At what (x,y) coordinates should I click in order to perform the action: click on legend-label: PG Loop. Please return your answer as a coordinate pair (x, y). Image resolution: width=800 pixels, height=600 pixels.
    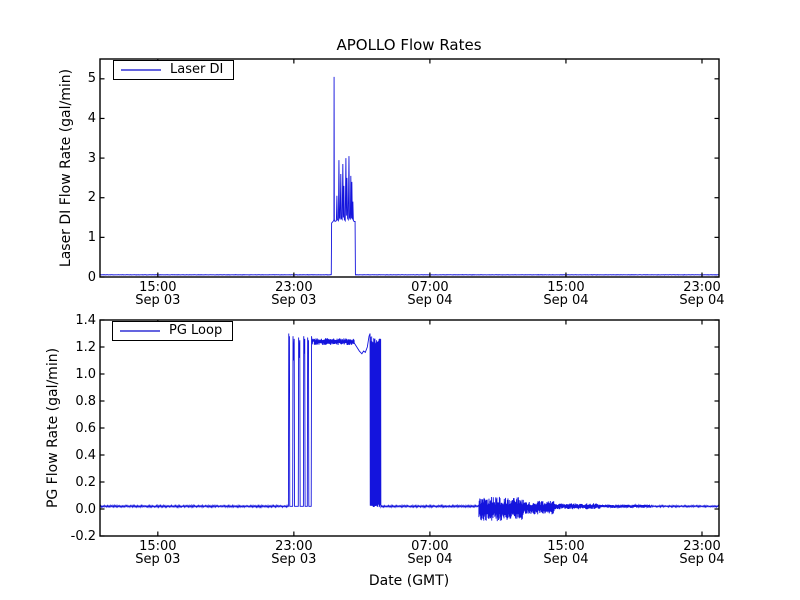
    Looking at the image, I should click on (196, 330).